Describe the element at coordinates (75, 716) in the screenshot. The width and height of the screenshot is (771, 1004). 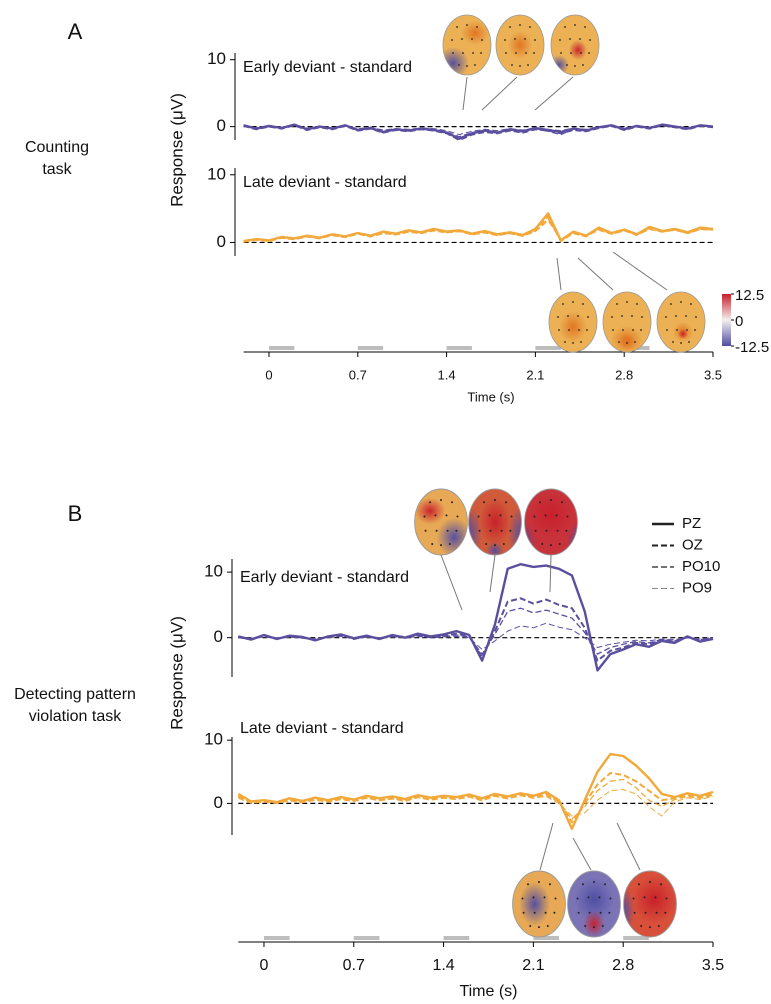
I see `task-label: violation task` at that location.